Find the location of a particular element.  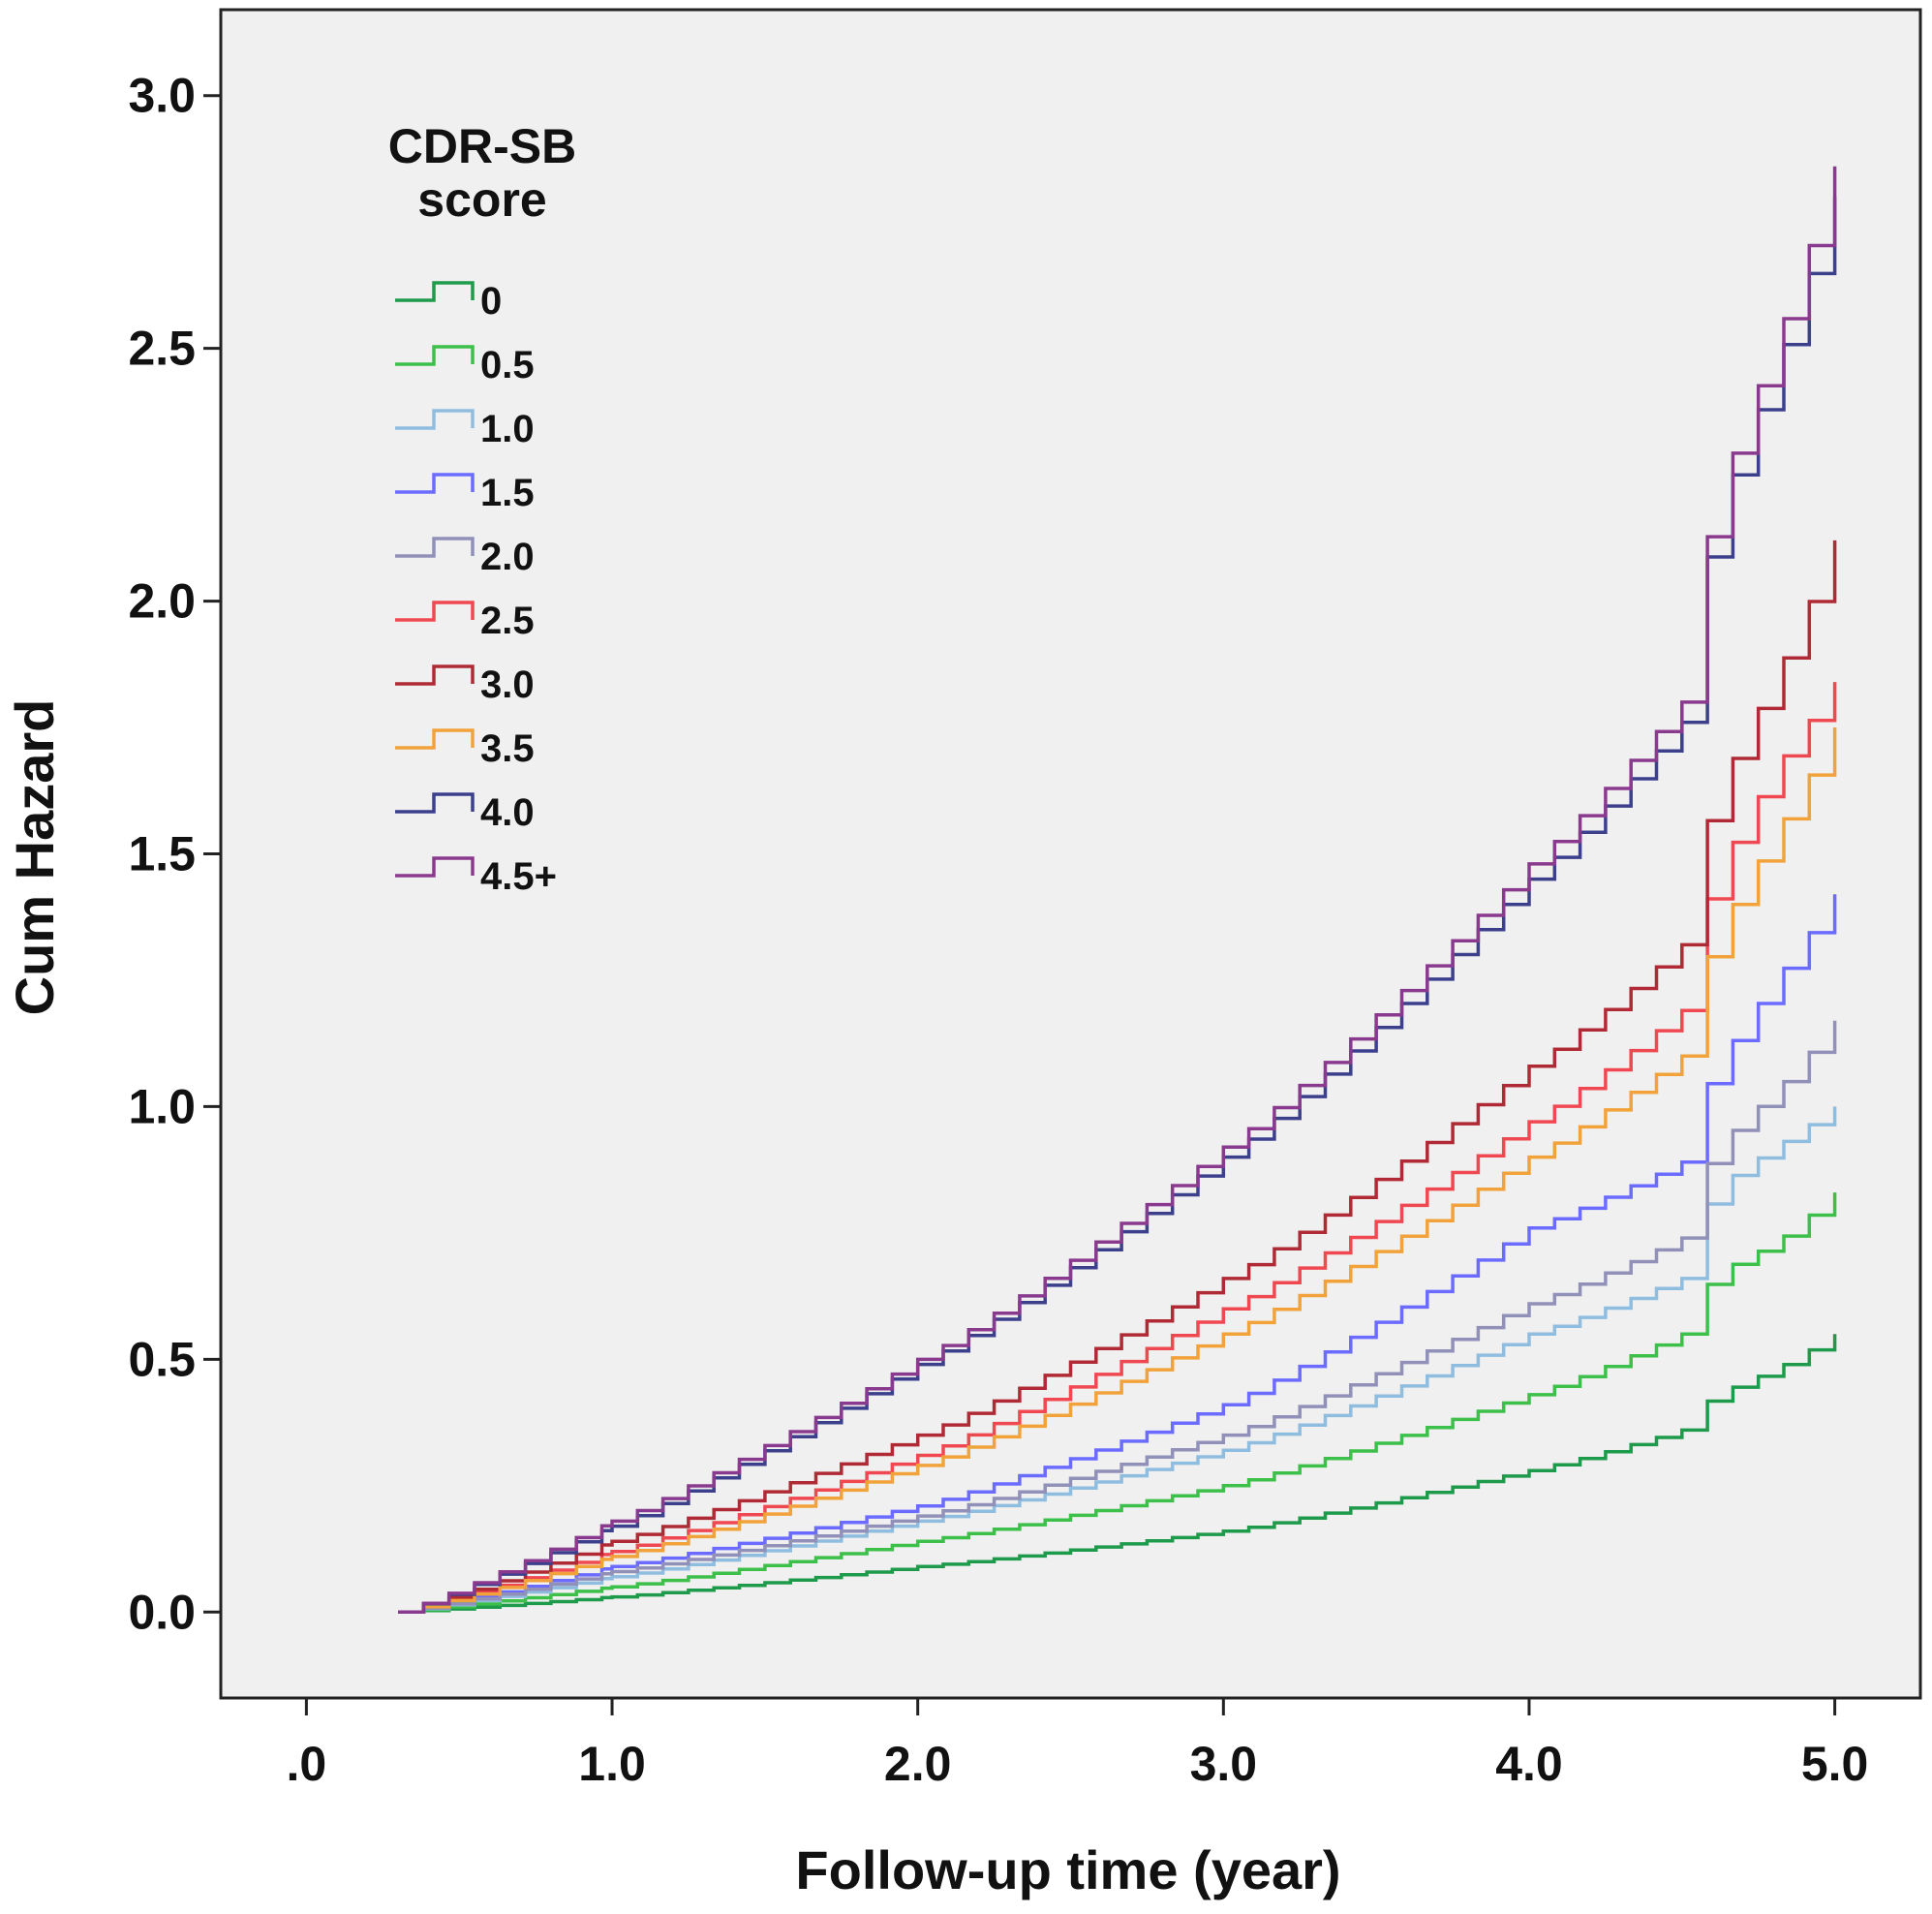

y-axis-title: Cum Hazard is located at coordinates (34, 857).